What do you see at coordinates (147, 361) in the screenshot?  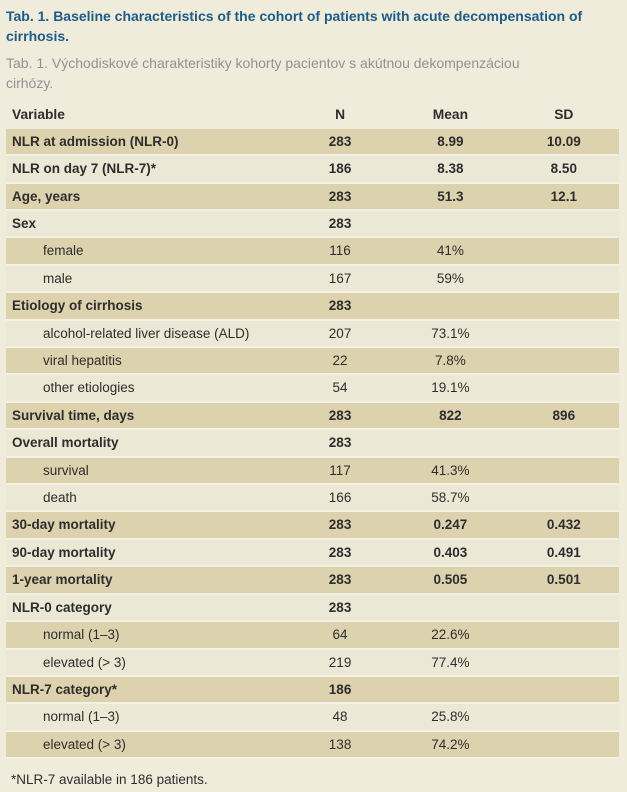 I see `cell-variable: viral hepatitis` at bounding box center [147, 361].